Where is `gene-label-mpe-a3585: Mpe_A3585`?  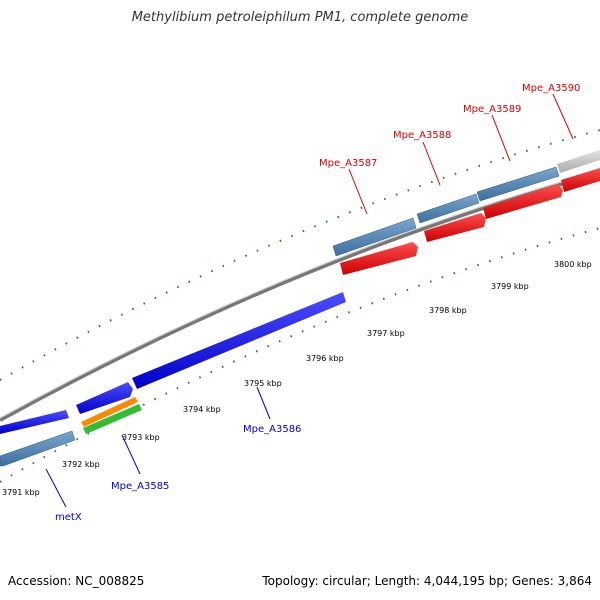
gene-label-mpe-a3585: Mpe_A3585 is located at coordinates (140, 486).